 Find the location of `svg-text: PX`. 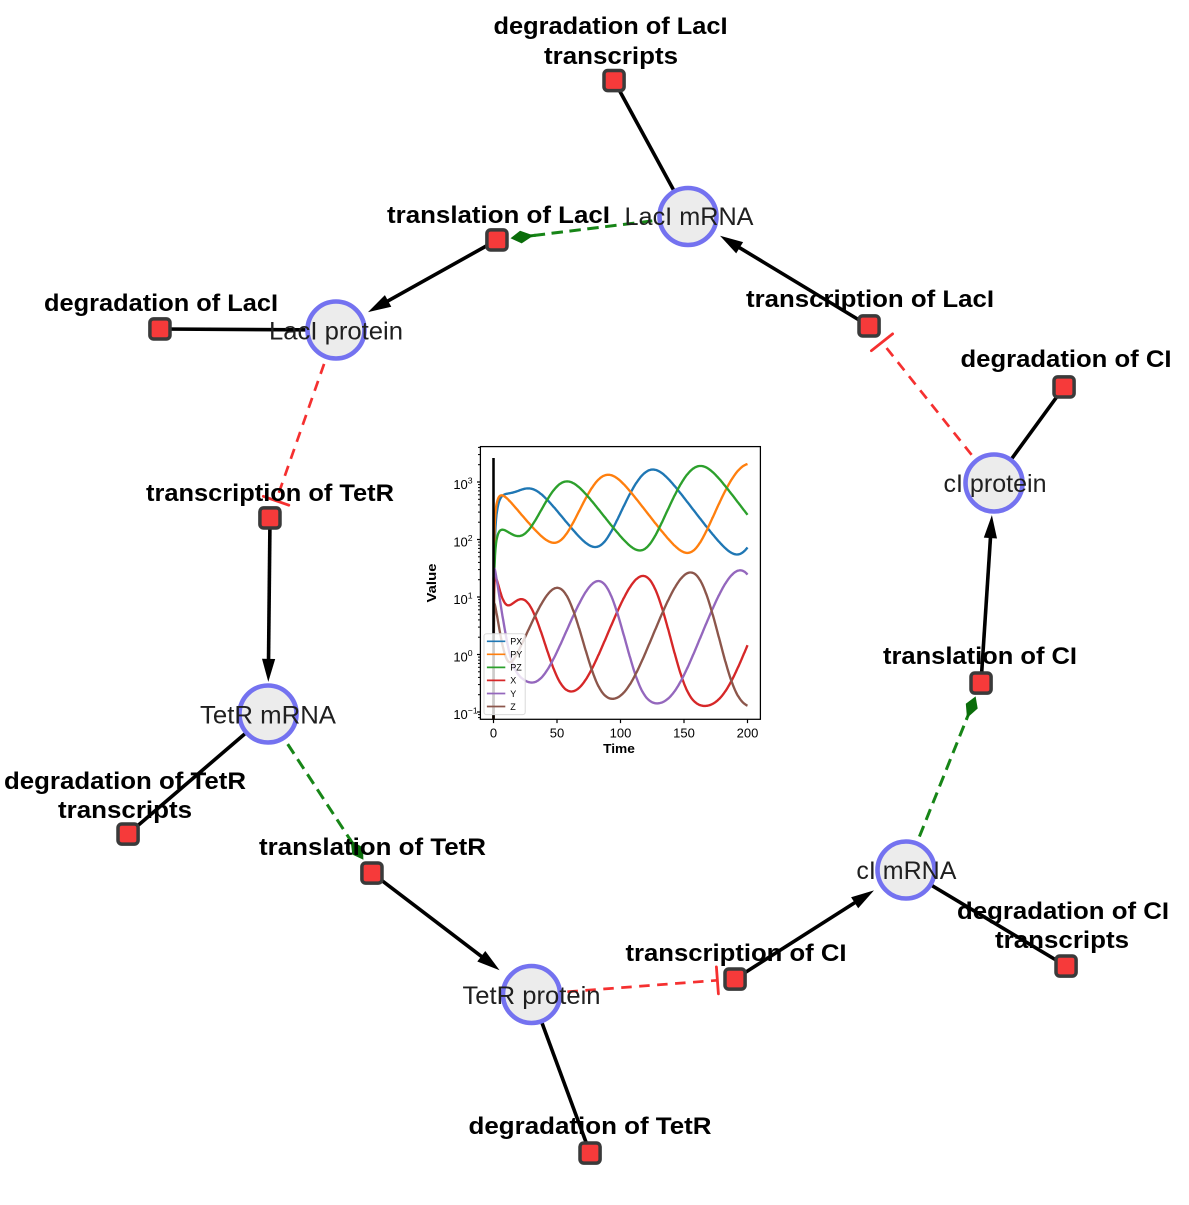

svg-text: PX is located at coordinates (516, 642).